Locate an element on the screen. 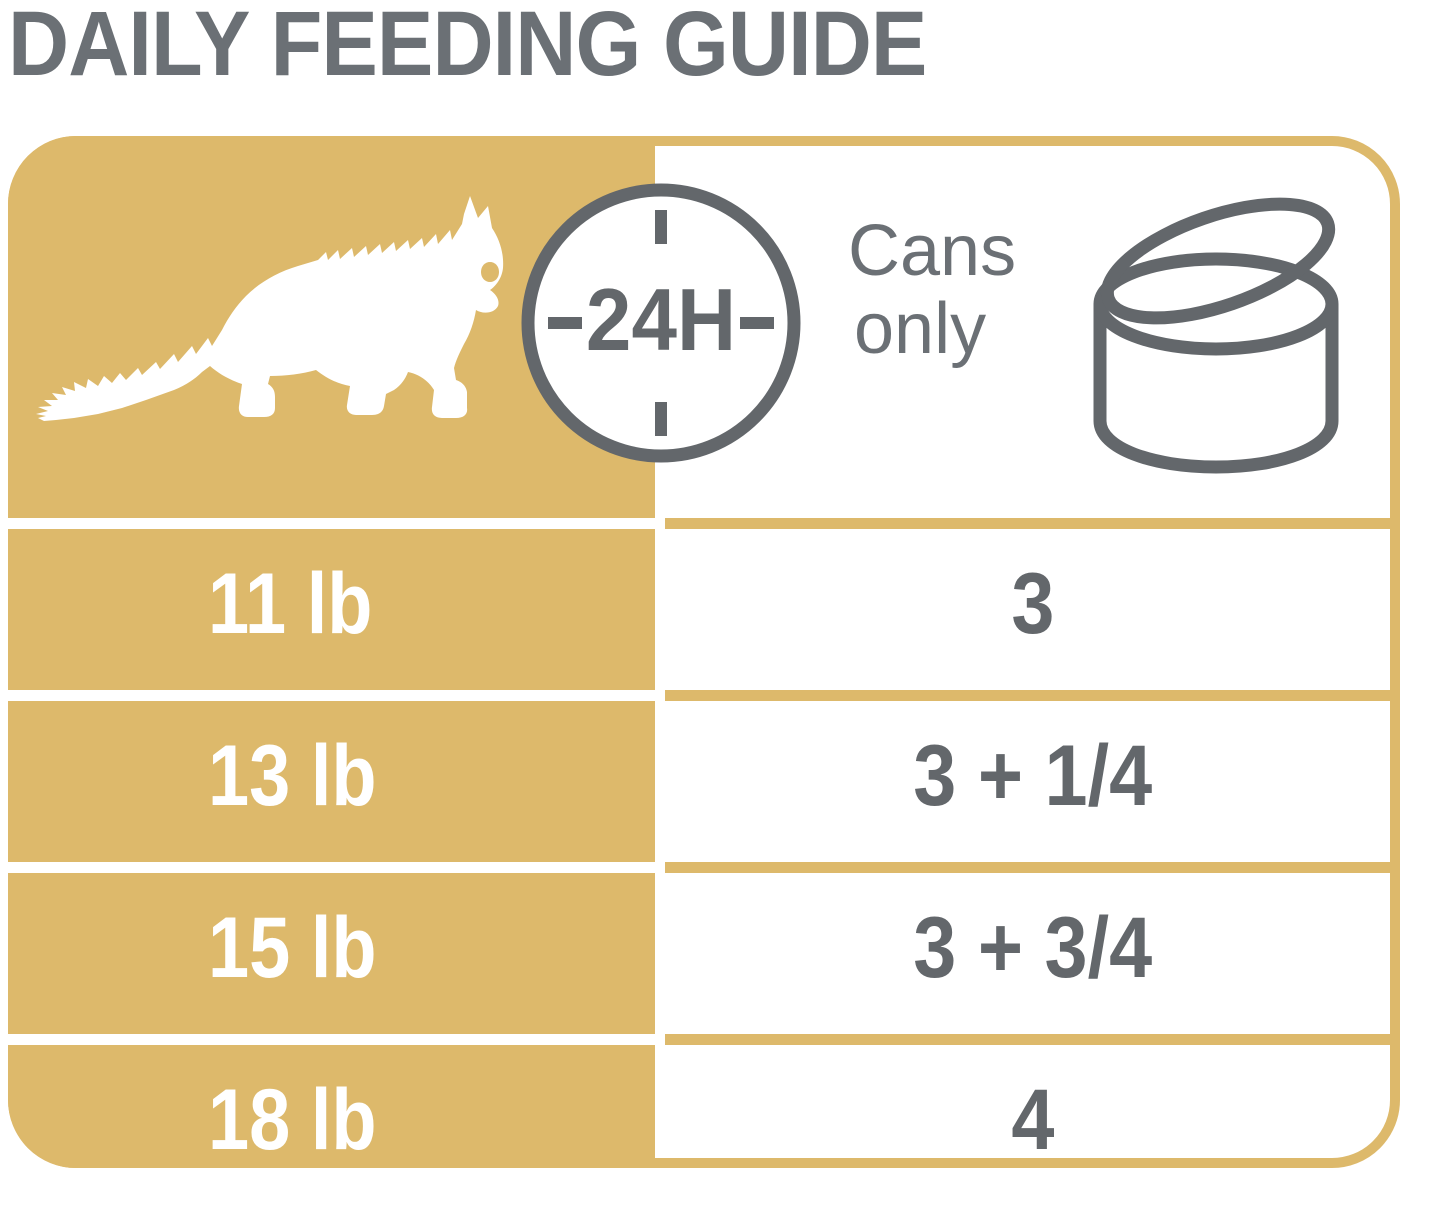 The width and height of the screenshot is (1445, 1206). cell-weight: 11 lb is located at coordinates (331, 604).